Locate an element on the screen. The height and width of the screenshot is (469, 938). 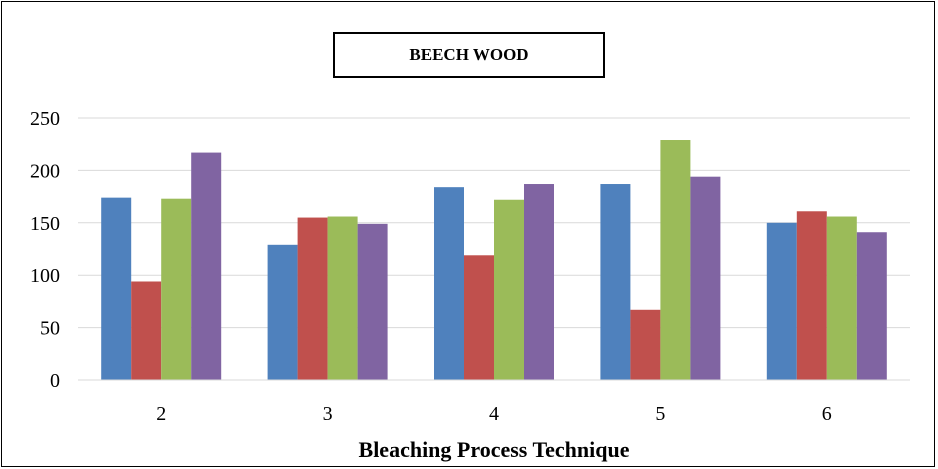
chart-title: BEECH WOOD is located at coordinates (469, 55).